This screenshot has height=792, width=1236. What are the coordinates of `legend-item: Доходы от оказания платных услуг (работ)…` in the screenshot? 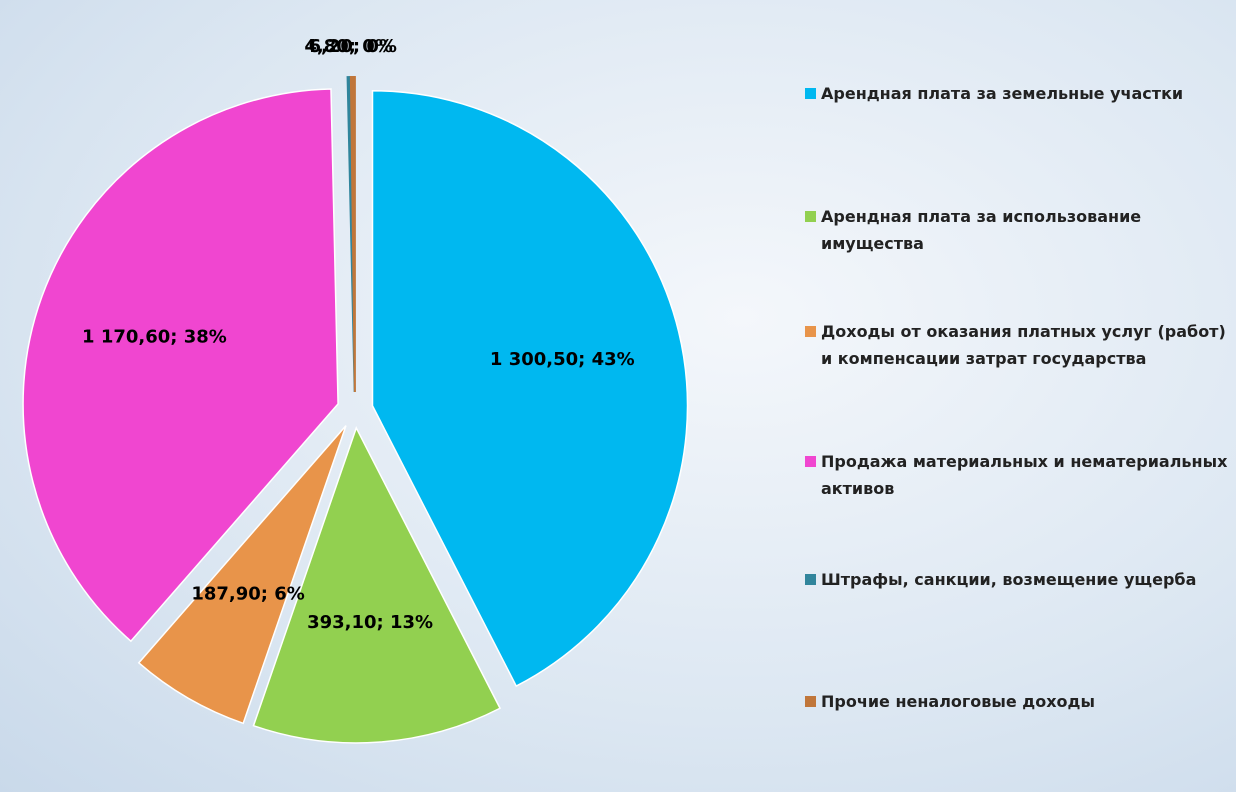 It's located at (1020, 345).